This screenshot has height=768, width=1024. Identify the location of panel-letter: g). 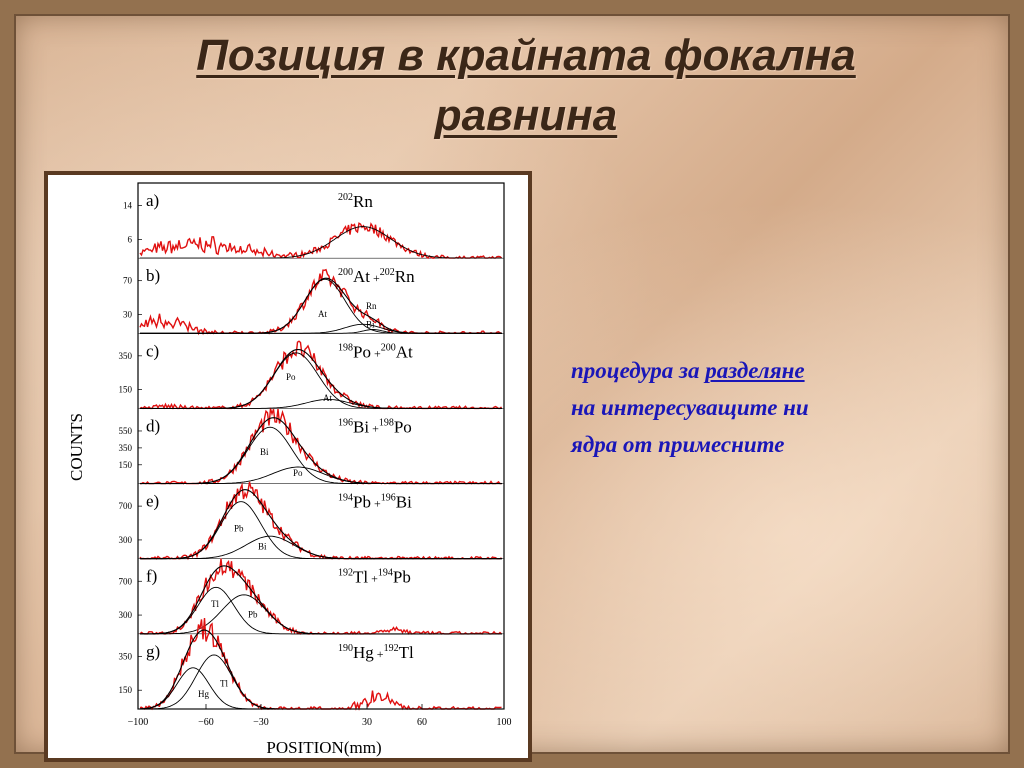
(153, 651).